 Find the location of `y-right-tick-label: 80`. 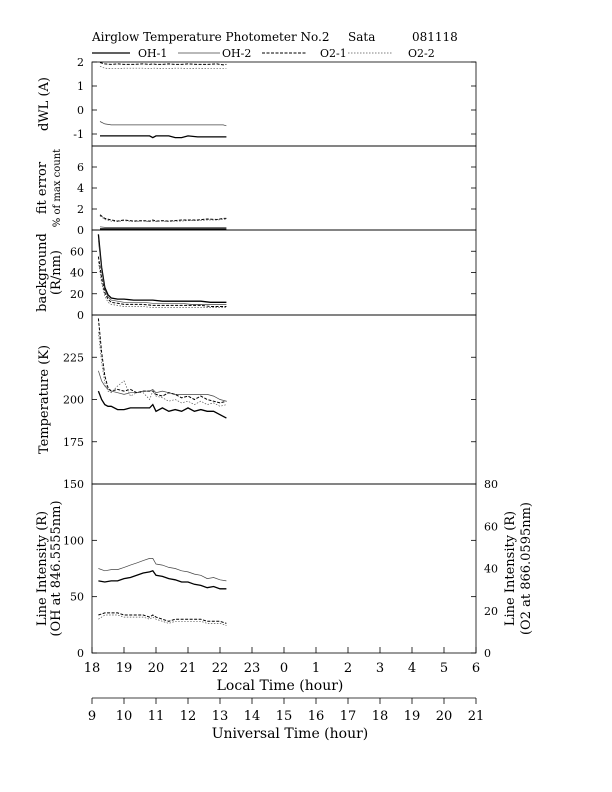

y-right-tick-label: 80 is located at coordinates (491, 484).